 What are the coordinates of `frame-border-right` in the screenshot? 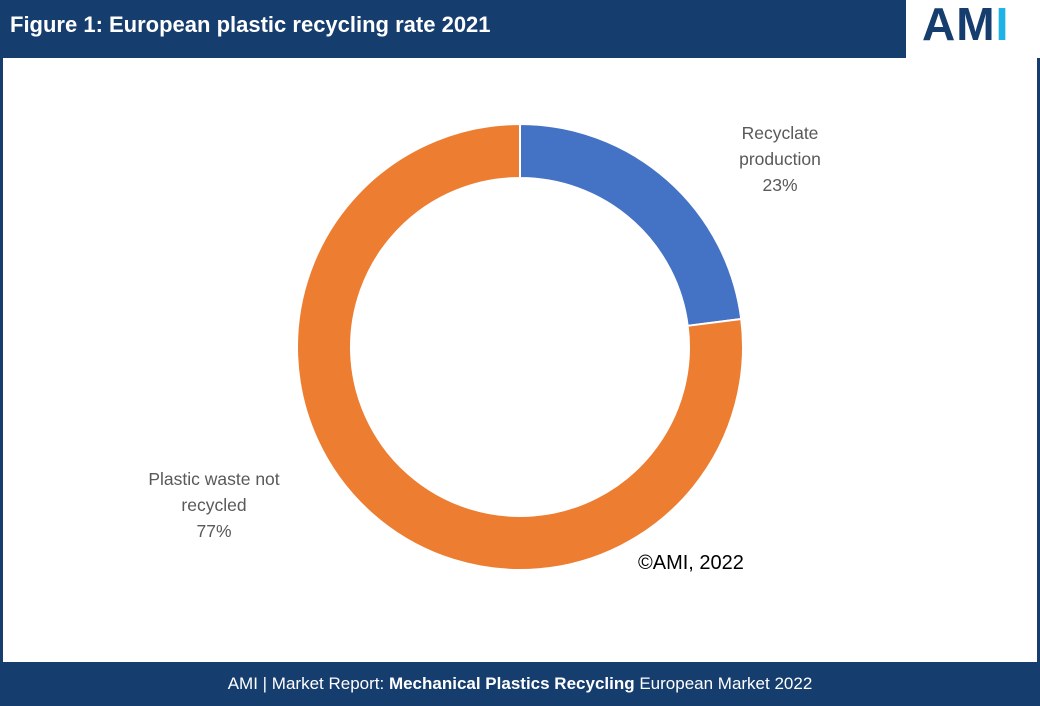 It's located at (1038, 360).